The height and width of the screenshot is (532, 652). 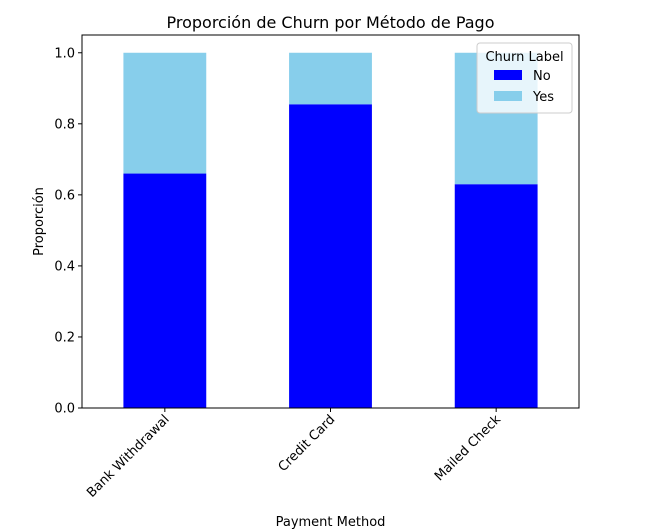 I want to click on bar-yes-bank-withdrawal, so click(x=165, y=113).